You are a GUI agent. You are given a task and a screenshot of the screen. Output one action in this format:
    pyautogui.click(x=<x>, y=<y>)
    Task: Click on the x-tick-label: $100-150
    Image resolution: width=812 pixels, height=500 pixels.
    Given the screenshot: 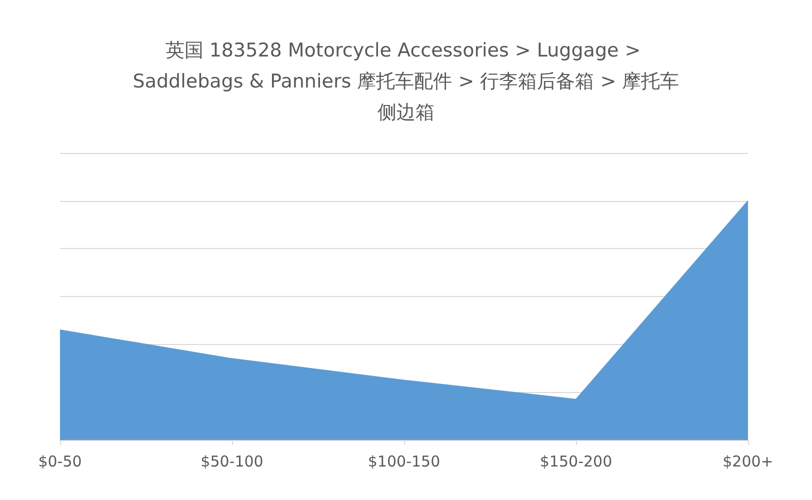 What is the action you would take?
    pyautogui.click(x=404, y=461)
    